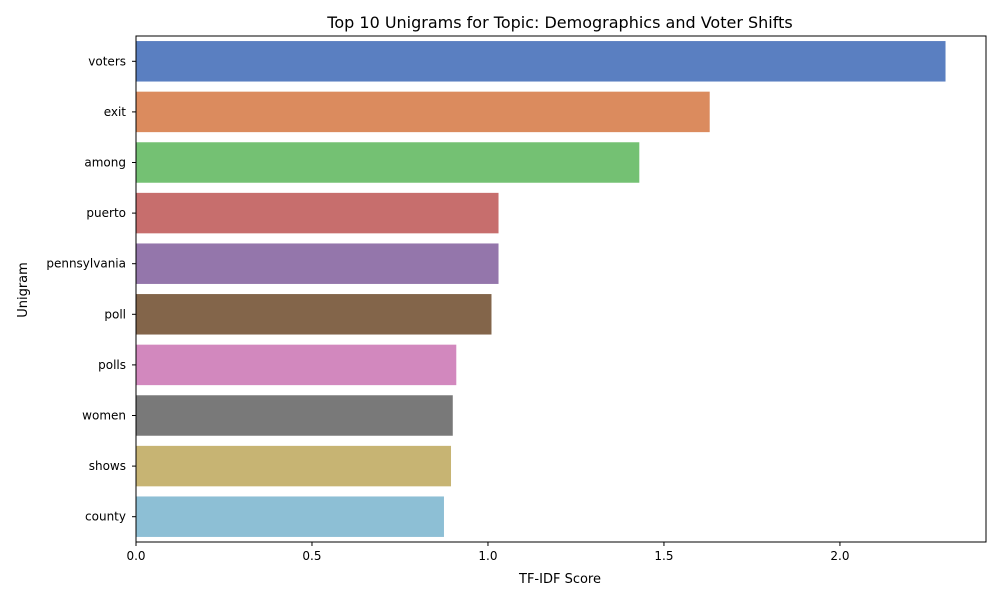 The height and width of the screenshot is (604, 1000). I want to click on x-tick-label: 2.0, so click(839, 556).